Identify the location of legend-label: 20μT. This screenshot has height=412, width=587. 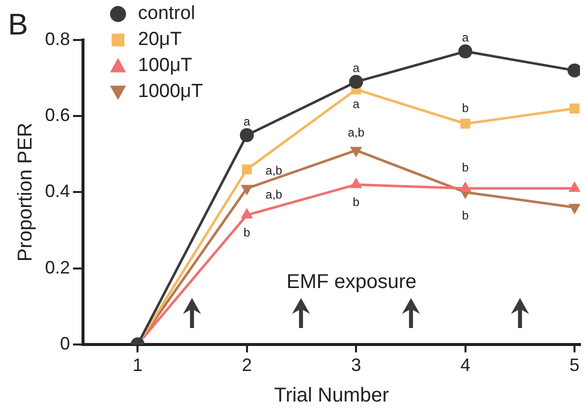
(160, 39).